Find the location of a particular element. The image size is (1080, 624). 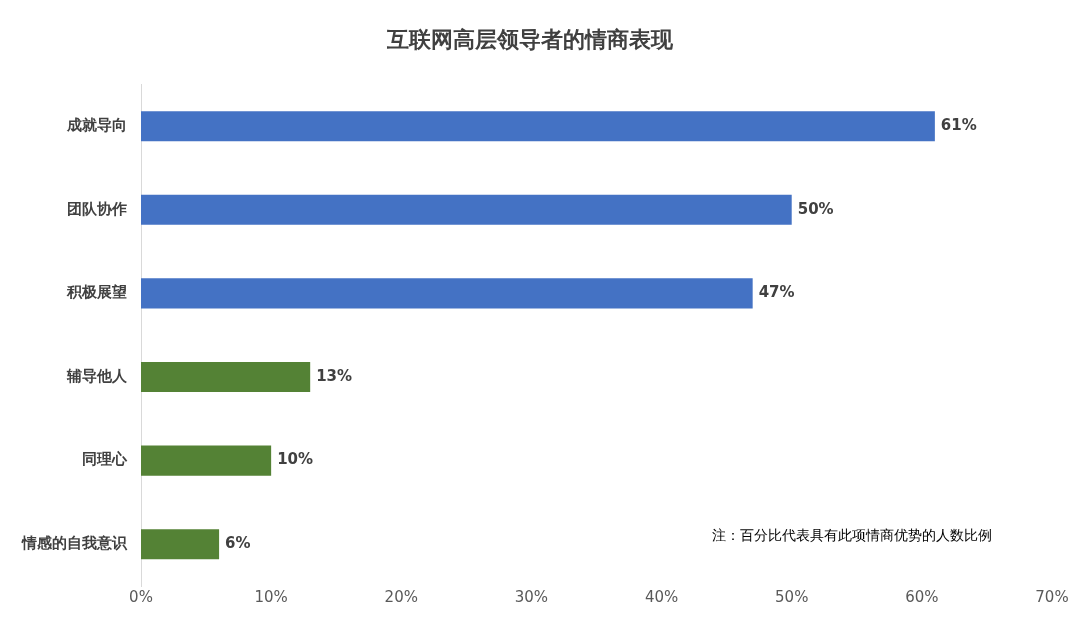

data-label: 10% is located at coordinates (295, 459).